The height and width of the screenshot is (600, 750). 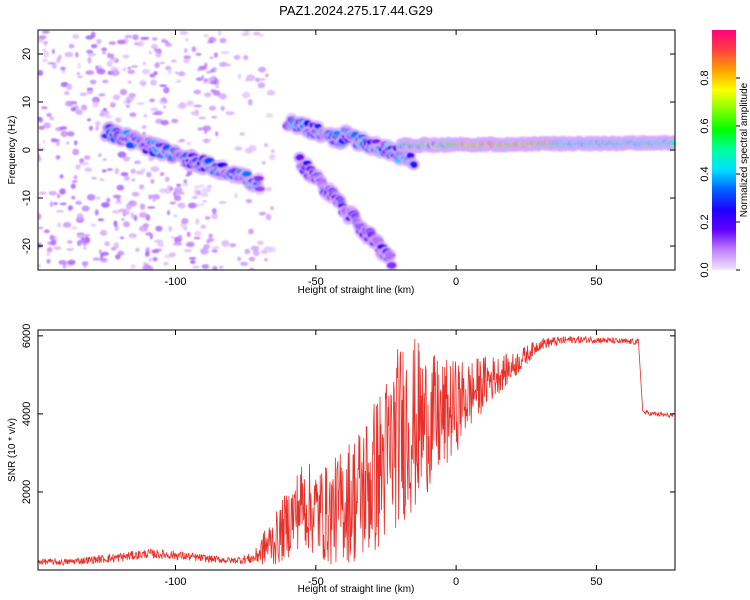 What do you see at coordinates (27, 492) in the screenshot?
I see `y-tick-label: 2000` at bounding box center [27, 492].